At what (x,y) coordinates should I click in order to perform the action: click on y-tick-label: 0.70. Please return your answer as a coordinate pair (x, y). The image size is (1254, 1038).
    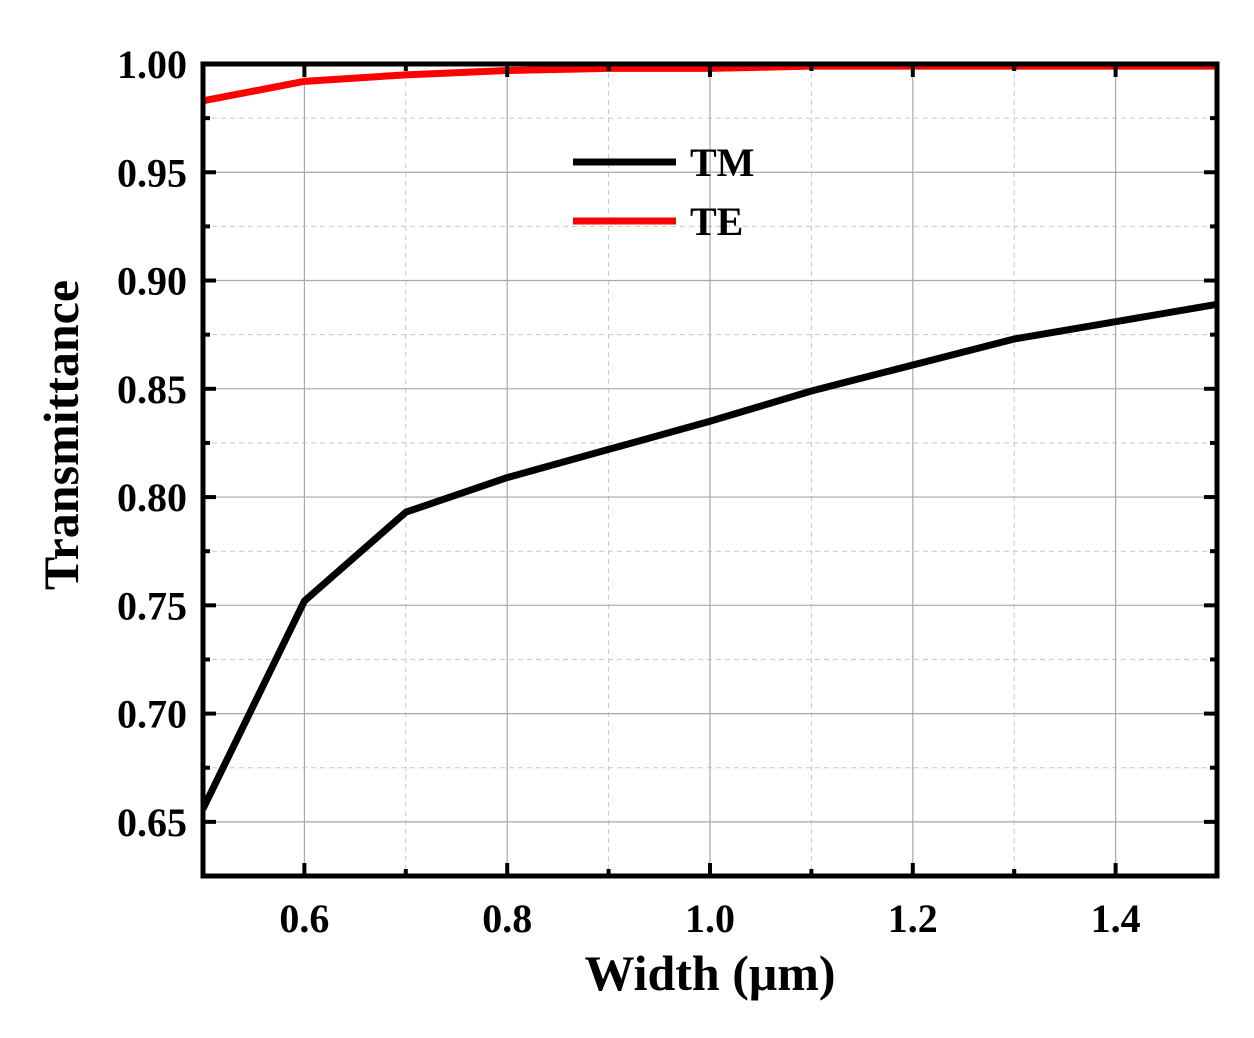
    Looking at the image, I should click on (152, 714).